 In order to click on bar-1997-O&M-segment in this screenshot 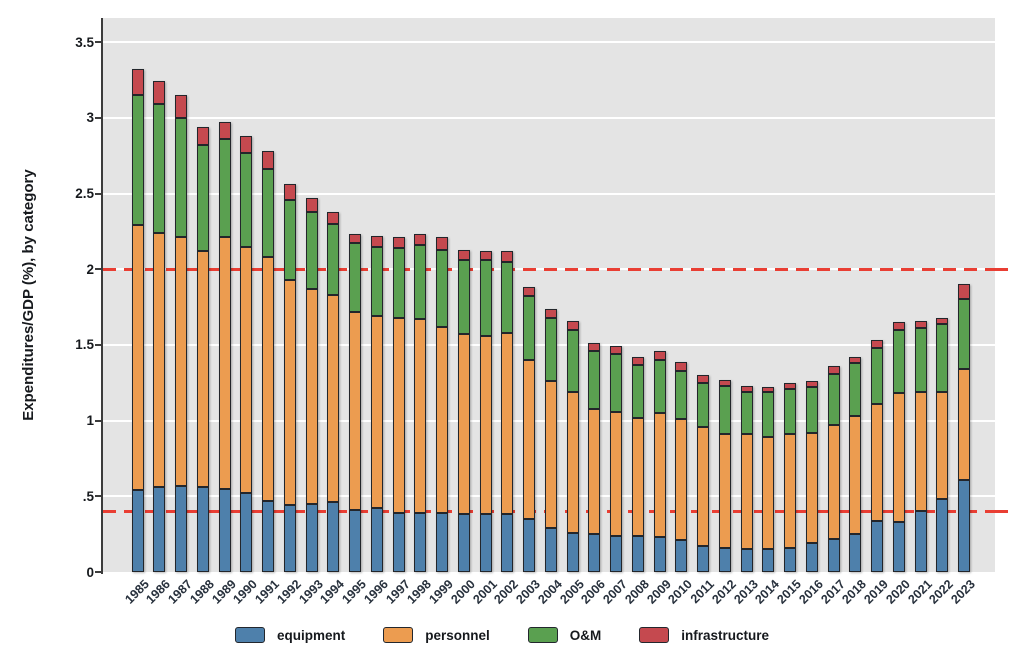, I will do `click(398, 283)`.